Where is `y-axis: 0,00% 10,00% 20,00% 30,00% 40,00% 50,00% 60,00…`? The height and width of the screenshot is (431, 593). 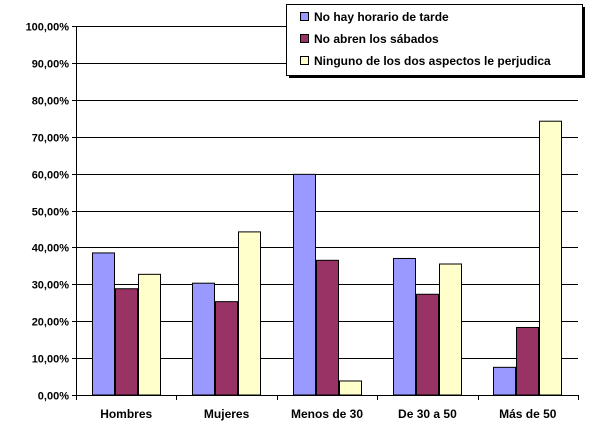
y-axis: 0,00% 10,00% 20,00% 30,00% 40,00% 50,00% 60,00… is located at coordinates (51, 212).